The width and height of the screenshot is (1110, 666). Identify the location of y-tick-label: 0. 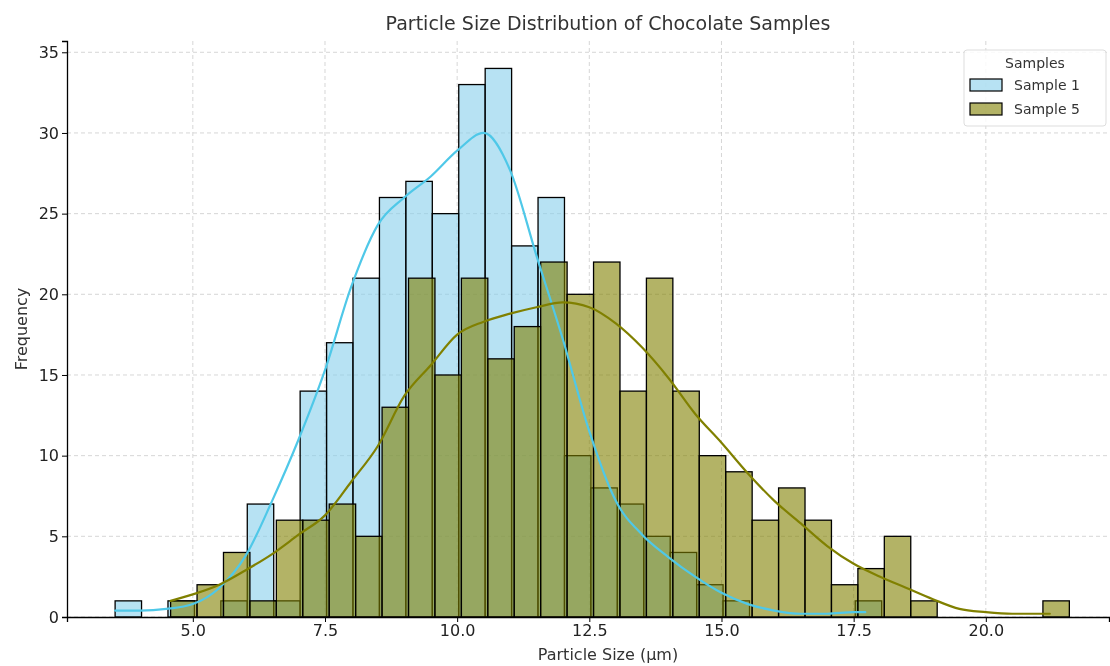
(53, 617).